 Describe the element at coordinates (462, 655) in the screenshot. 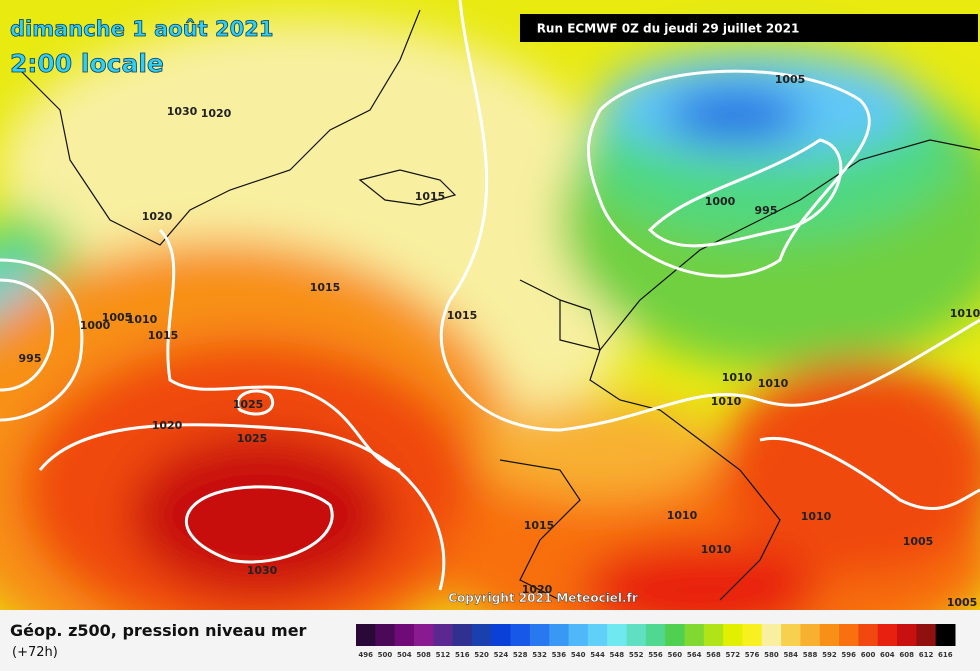

I see `colorbar-label: 516` at that location.